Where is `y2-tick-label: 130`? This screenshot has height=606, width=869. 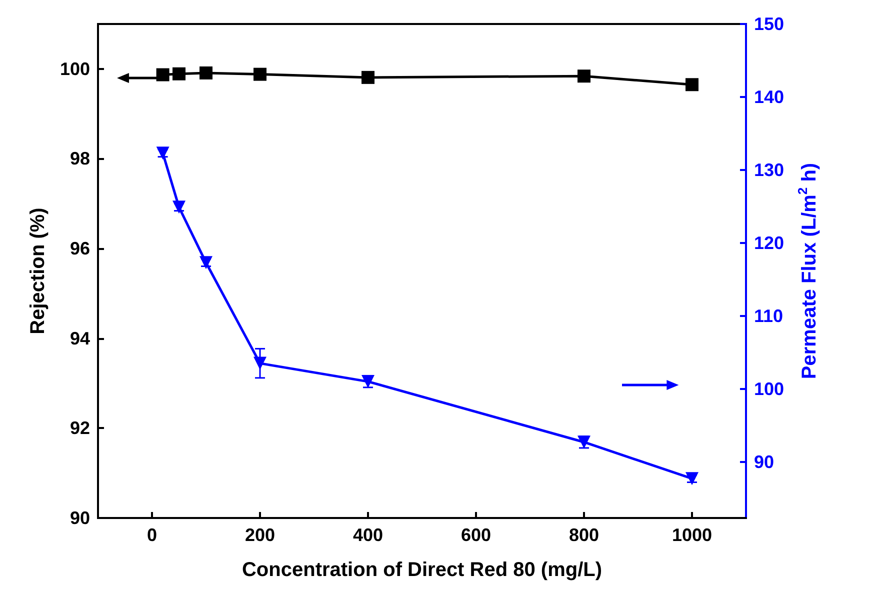
y2-tick-label: 130 is located at coordinates (769, 170).